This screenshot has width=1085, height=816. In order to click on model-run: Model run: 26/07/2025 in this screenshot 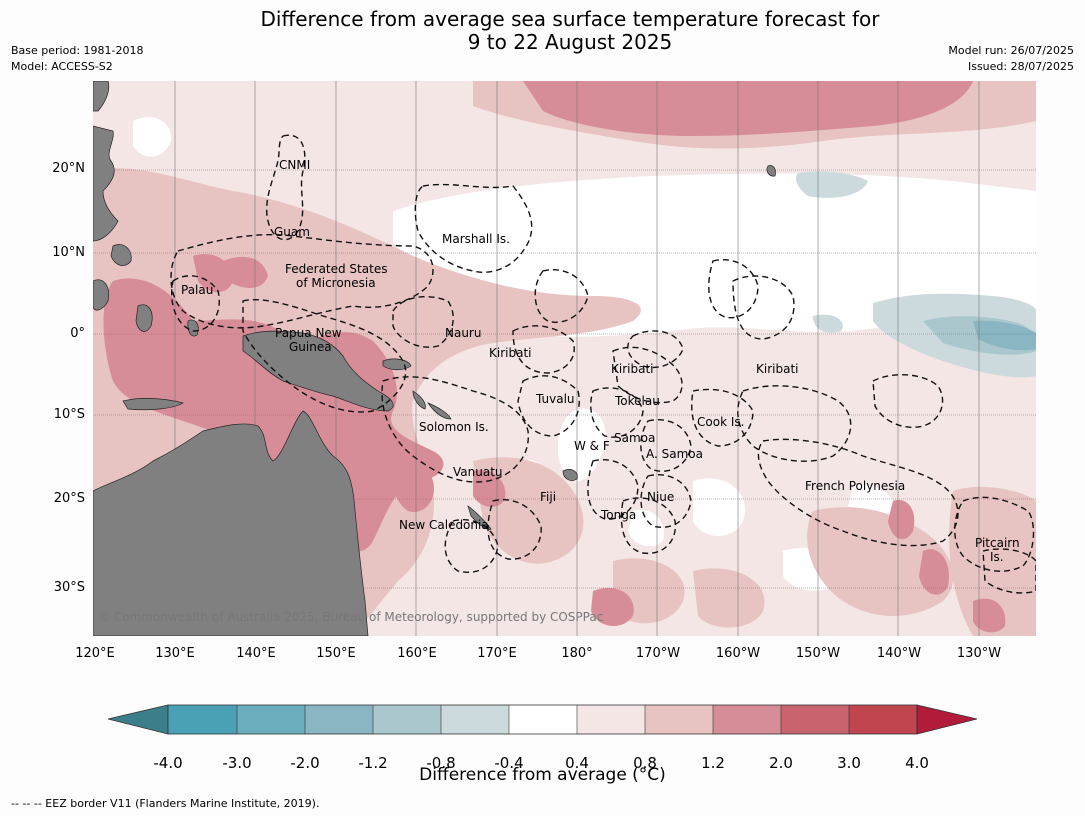, I will do `click(1011, 50)`.